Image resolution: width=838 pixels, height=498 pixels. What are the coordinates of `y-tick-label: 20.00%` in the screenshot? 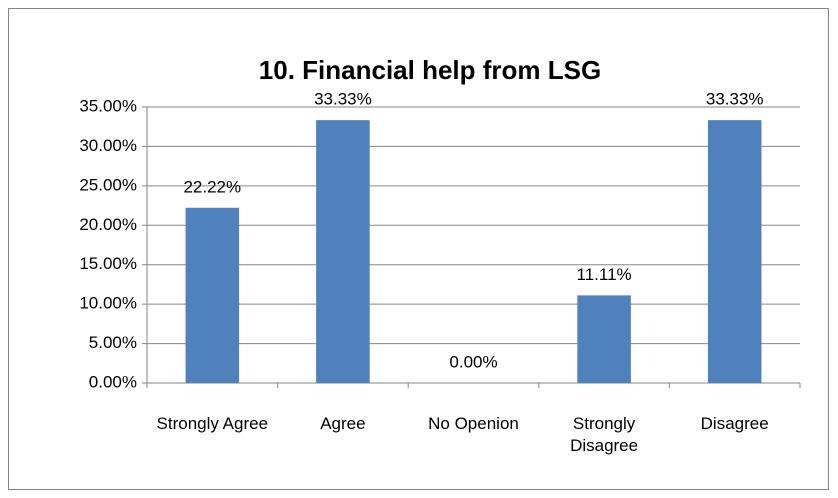 It's located at (108, 224).